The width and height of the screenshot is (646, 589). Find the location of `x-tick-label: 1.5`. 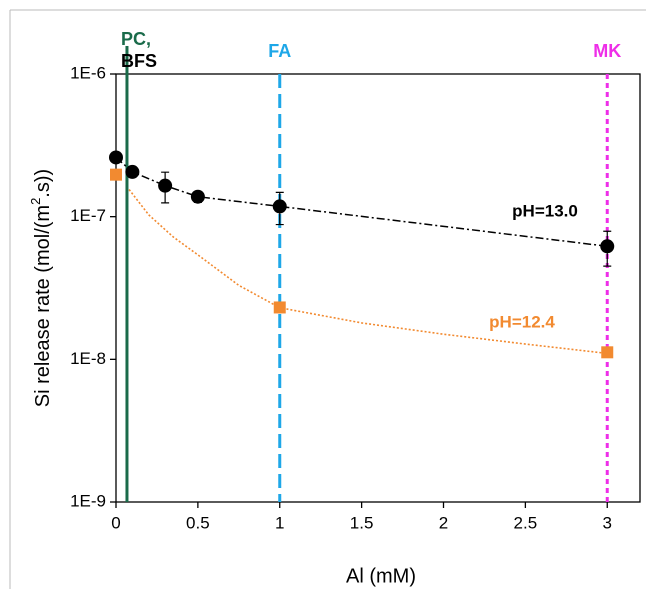

x-tick-label: 1.5 is located at coordinates (362, 522).